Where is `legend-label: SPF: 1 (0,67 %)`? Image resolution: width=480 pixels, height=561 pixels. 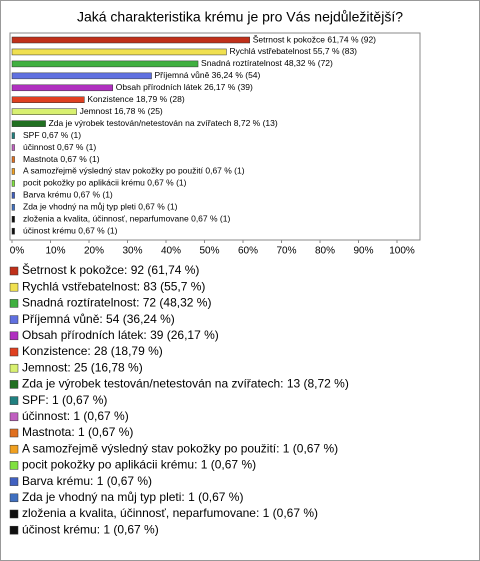 legend-label: SPF: 1 (0,67 %) is located at coordinates (64, 400).